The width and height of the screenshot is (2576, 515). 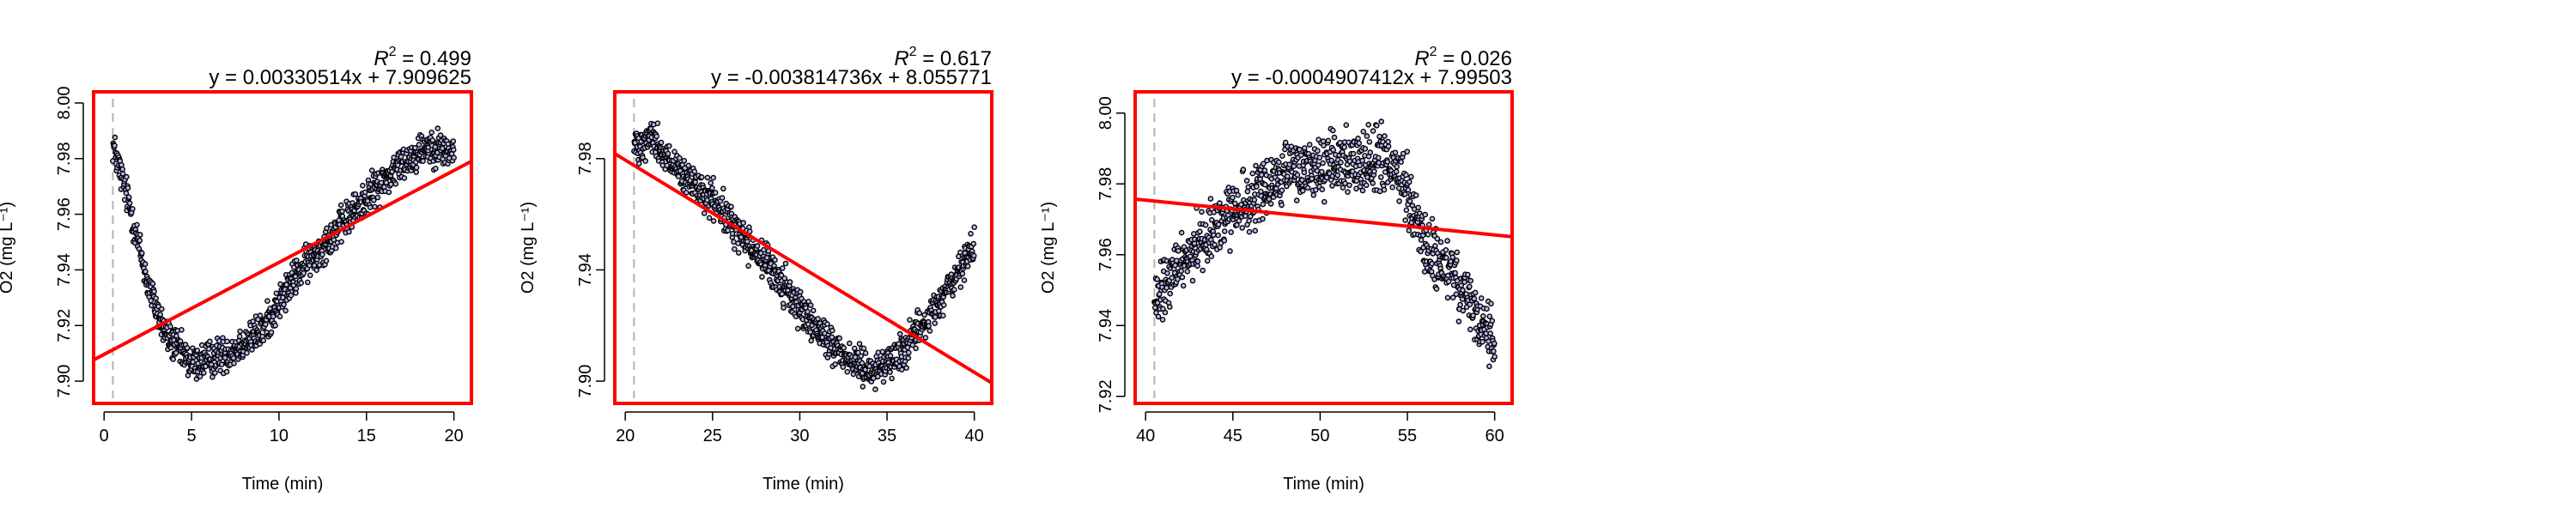 I want to click on y-axis: 7.90 7.92 7.94 7.96 7.98 8.00, so click(x=69, y=242).